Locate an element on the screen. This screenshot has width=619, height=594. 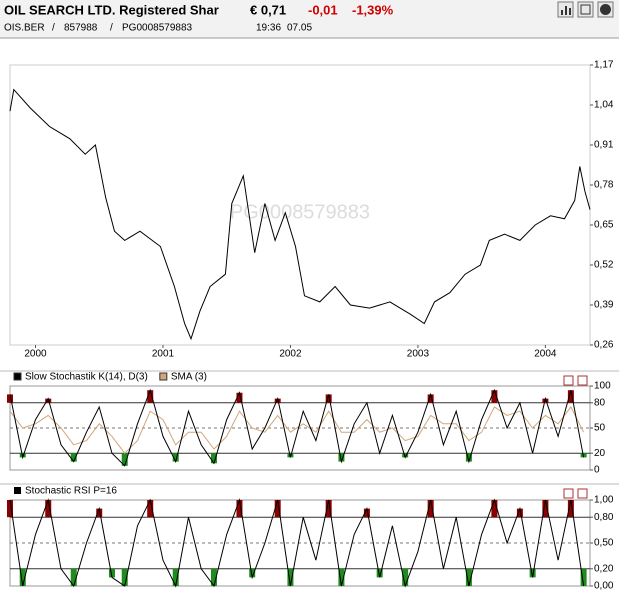
x-tick-label: 2001 is located at coordinates (163, 354).